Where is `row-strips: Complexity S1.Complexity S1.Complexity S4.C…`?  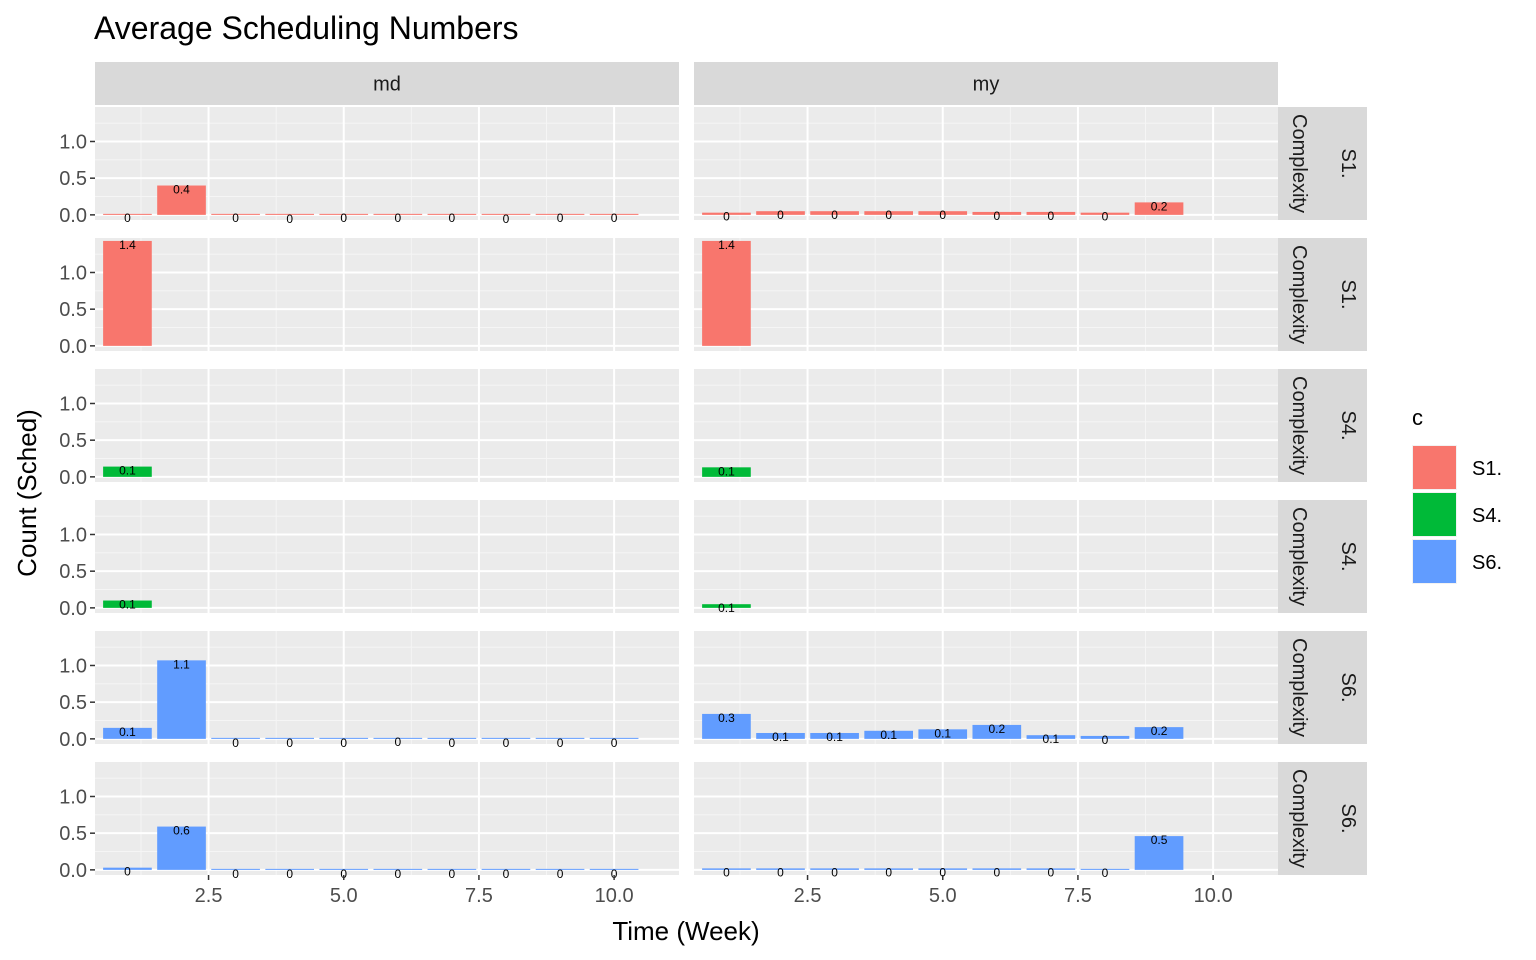
row-strips: Complexity S1.Complexity S1.Complexity S4.C… is located at coordinates (1322, 491).